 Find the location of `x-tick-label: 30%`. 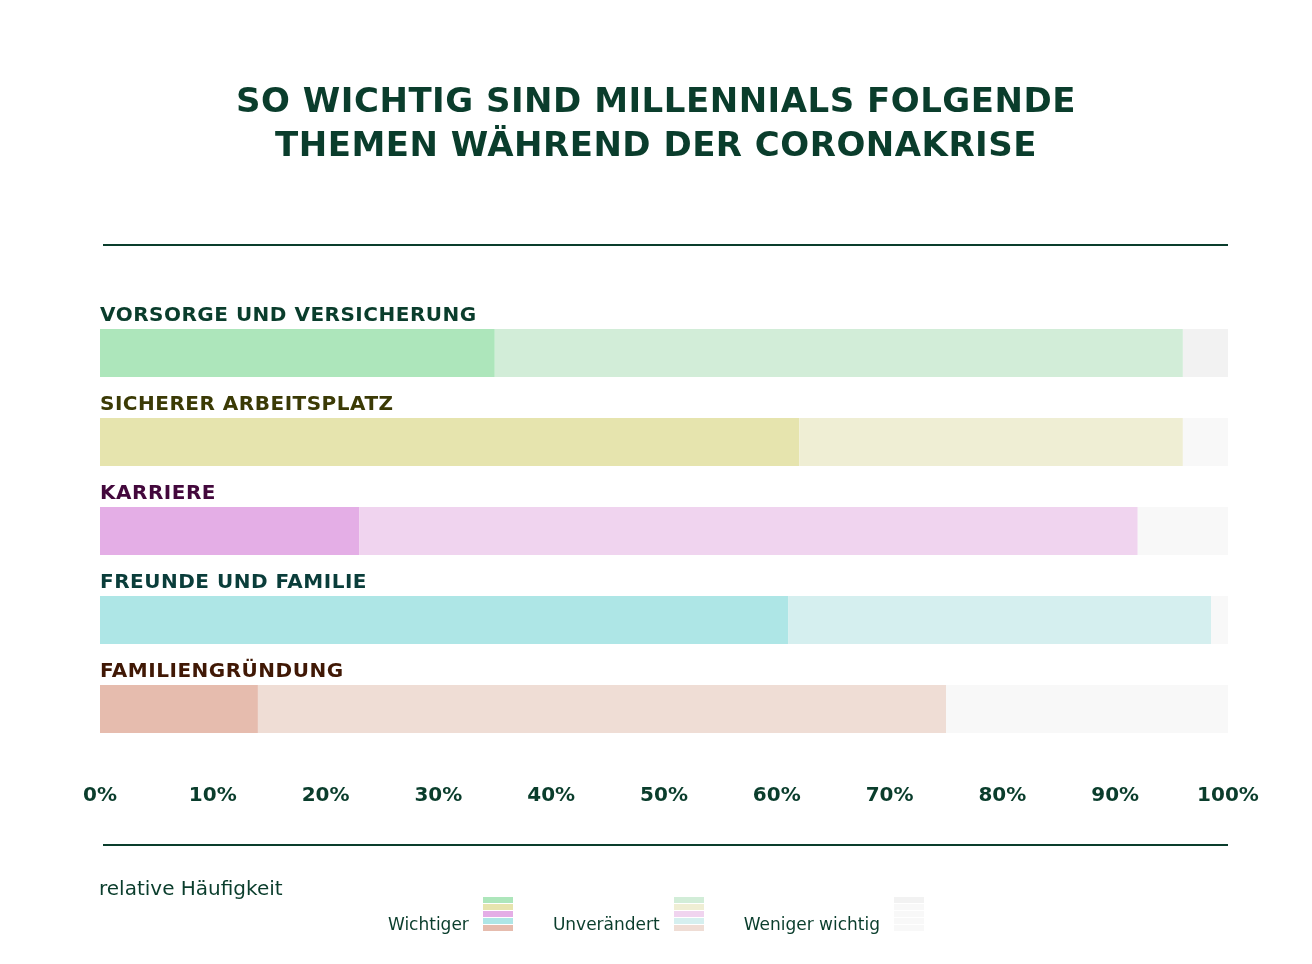

x-tick-label: 30% is located at coordinates (438, 794).